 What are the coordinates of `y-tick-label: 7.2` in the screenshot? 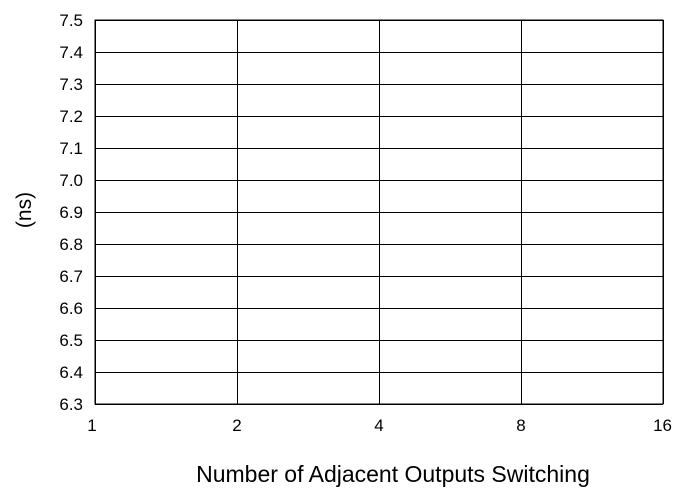 It's located at (71, 116).